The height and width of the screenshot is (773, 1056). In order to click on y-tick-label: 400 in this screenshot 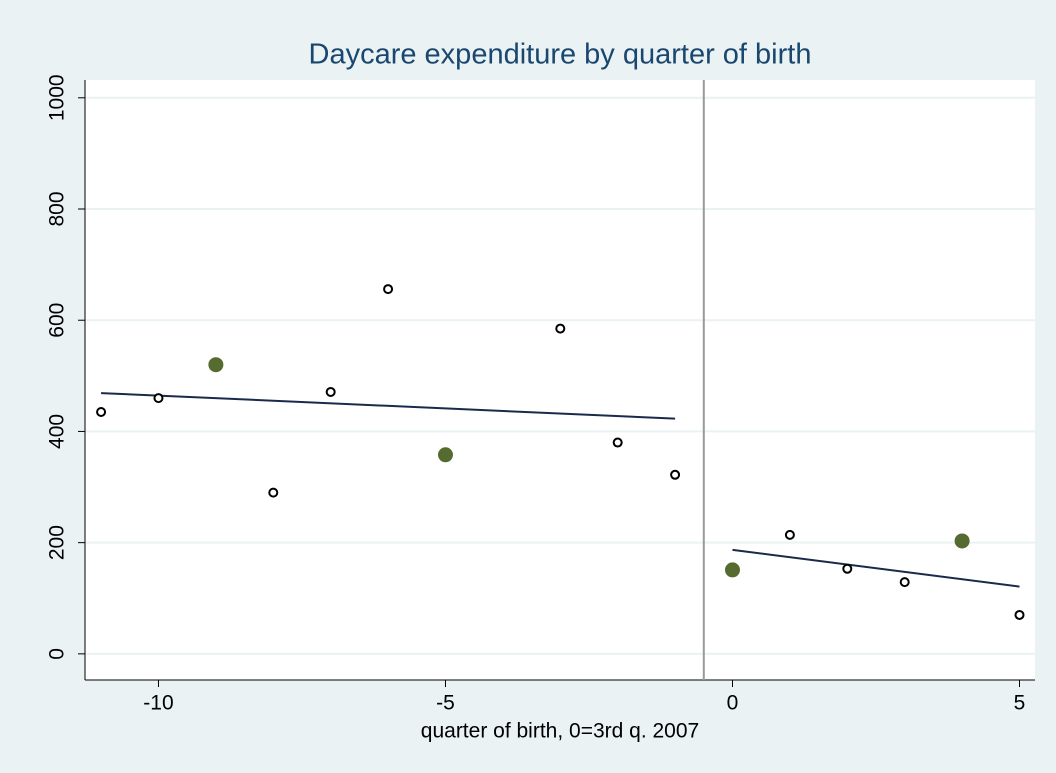, I will do `click(57, 431)`.